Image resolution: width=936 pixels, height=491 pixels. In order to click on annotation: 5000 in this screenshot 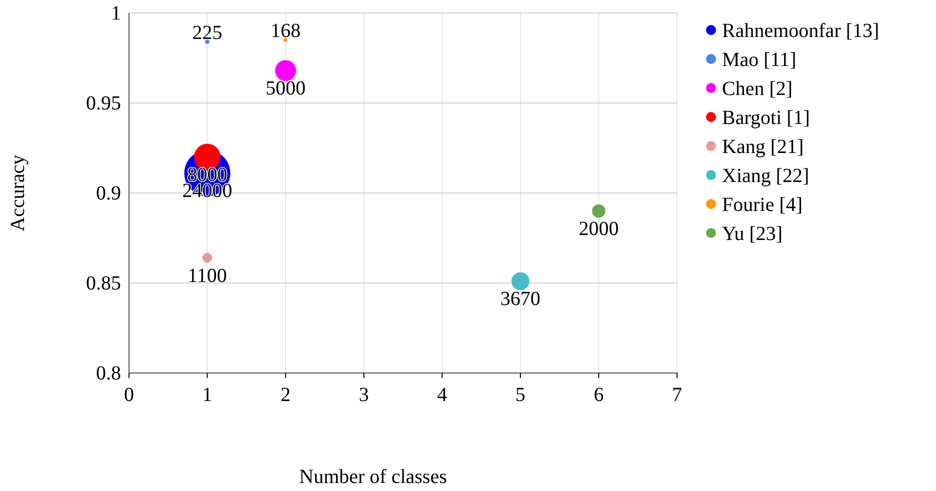, I will do `click(286, 89)`.